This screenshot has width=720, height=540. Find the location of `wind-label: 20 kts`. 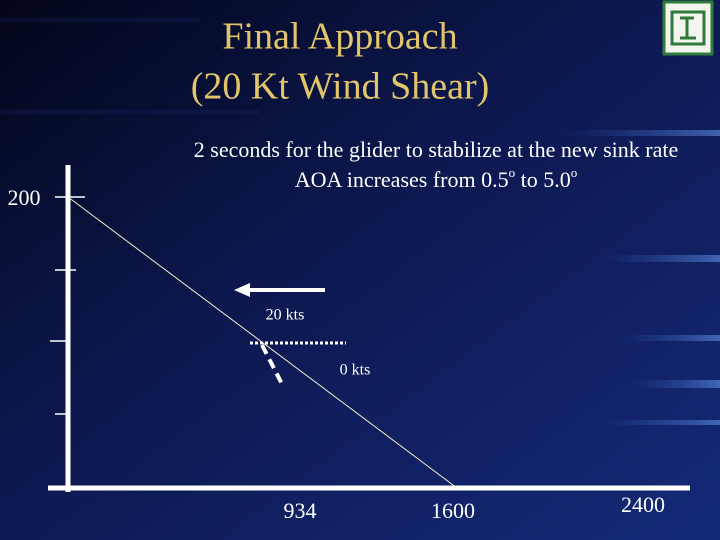

wind-label: 20 kts is located at coordinates (285, 315).